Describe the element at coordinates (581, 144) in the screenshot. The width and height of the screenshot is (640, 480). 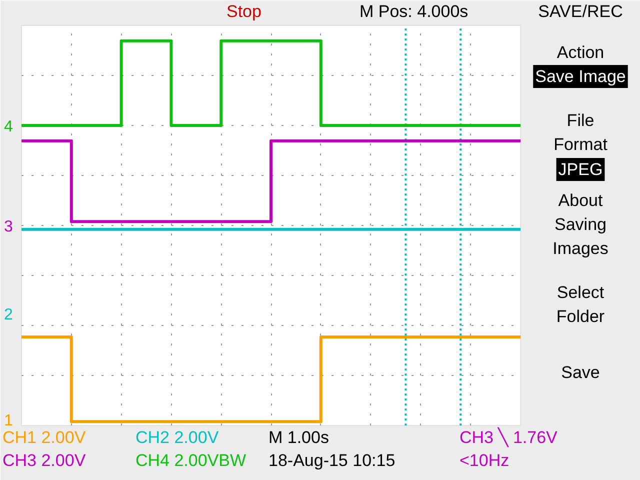
I see `text: Format` at that location.